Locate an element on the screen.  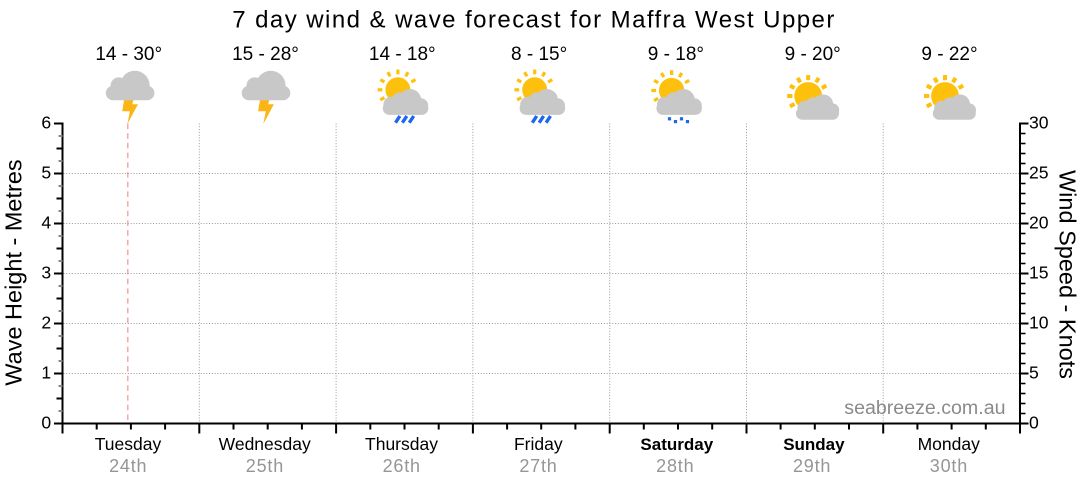
svg-text: Wednesday is located at coordinates (265, 444).